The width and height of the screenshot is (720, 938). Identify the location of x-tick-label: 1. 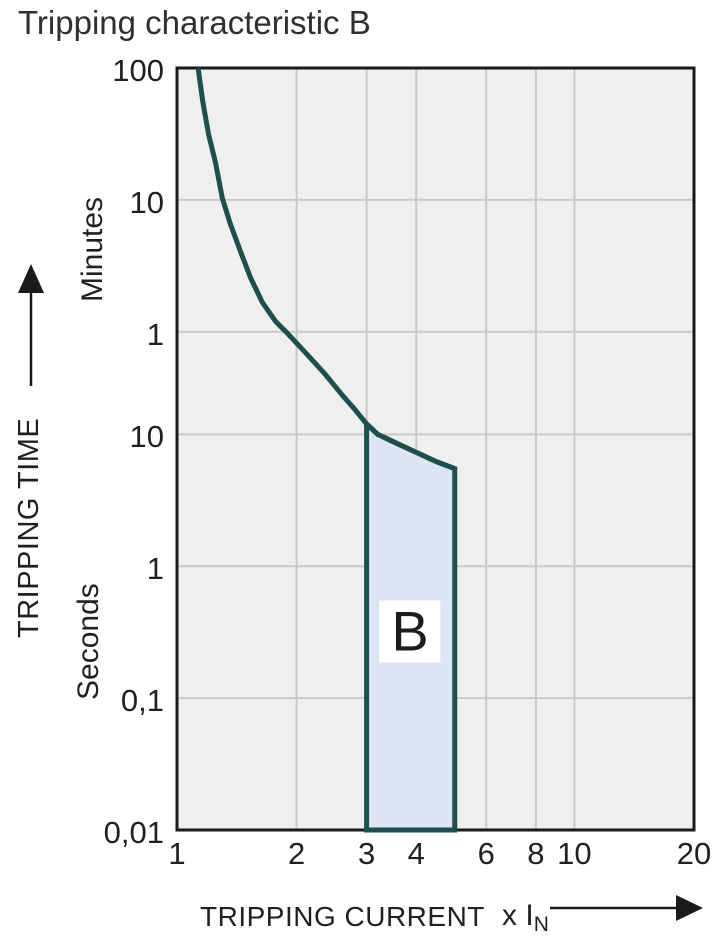
(177, 853).